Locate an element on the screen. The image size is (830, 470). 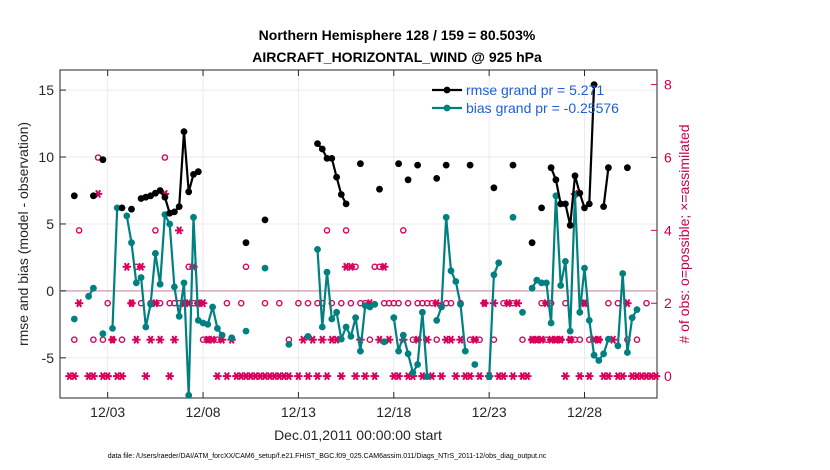
y2-tick-label: 4 is located at coordinates (668, 230).